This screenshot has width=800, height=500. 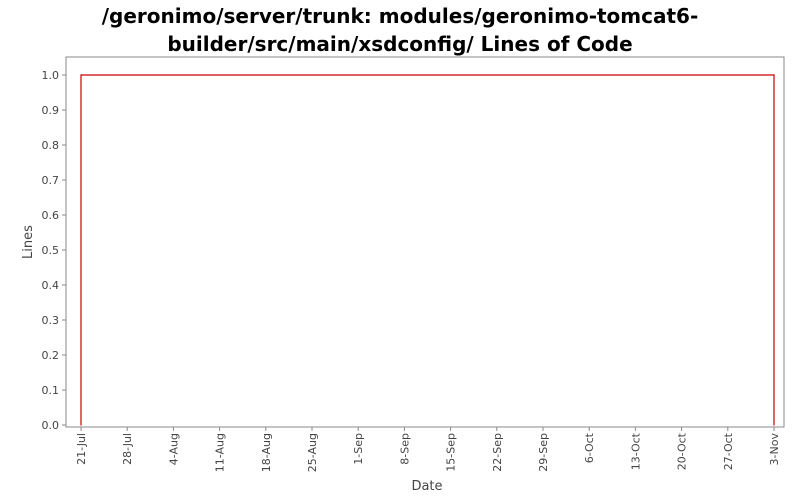 I want to click on x-tick-label: 1-Sep, so click(x=358, y=449).